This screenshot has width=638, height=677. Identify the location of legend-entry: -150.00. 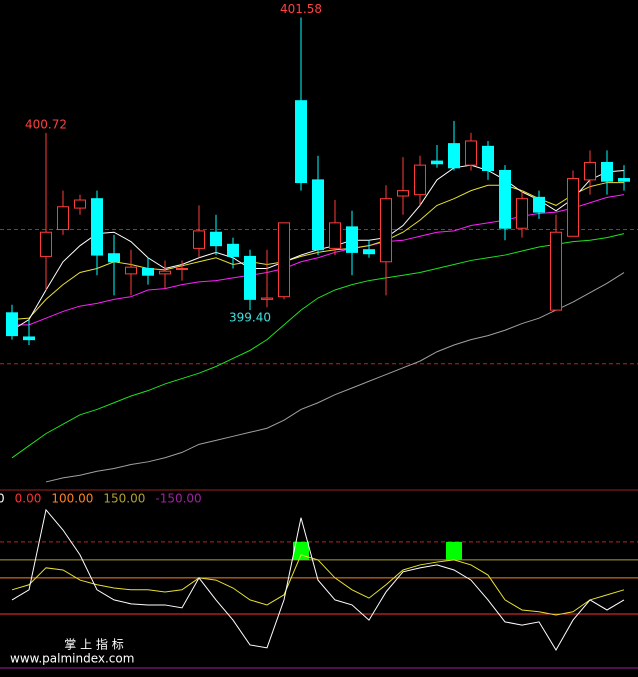
(178, 499).